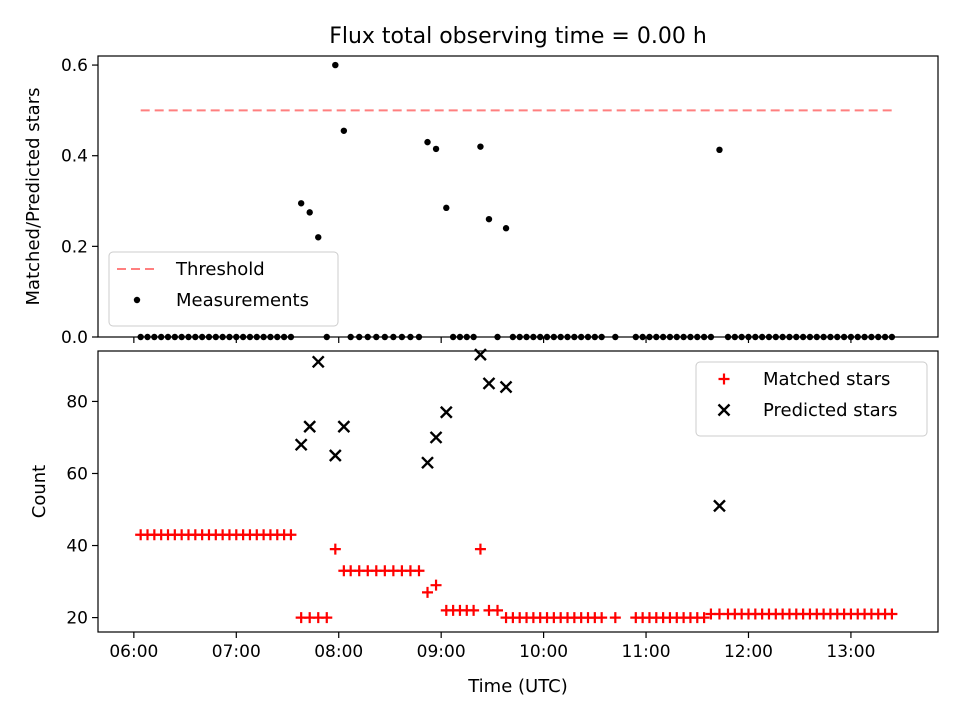 This screenshot has height=720, width=960. What do you see at coordinates (77, 474) in the screenshot?
I see `y-tick-label: 60` at bounding box center [77, 474].